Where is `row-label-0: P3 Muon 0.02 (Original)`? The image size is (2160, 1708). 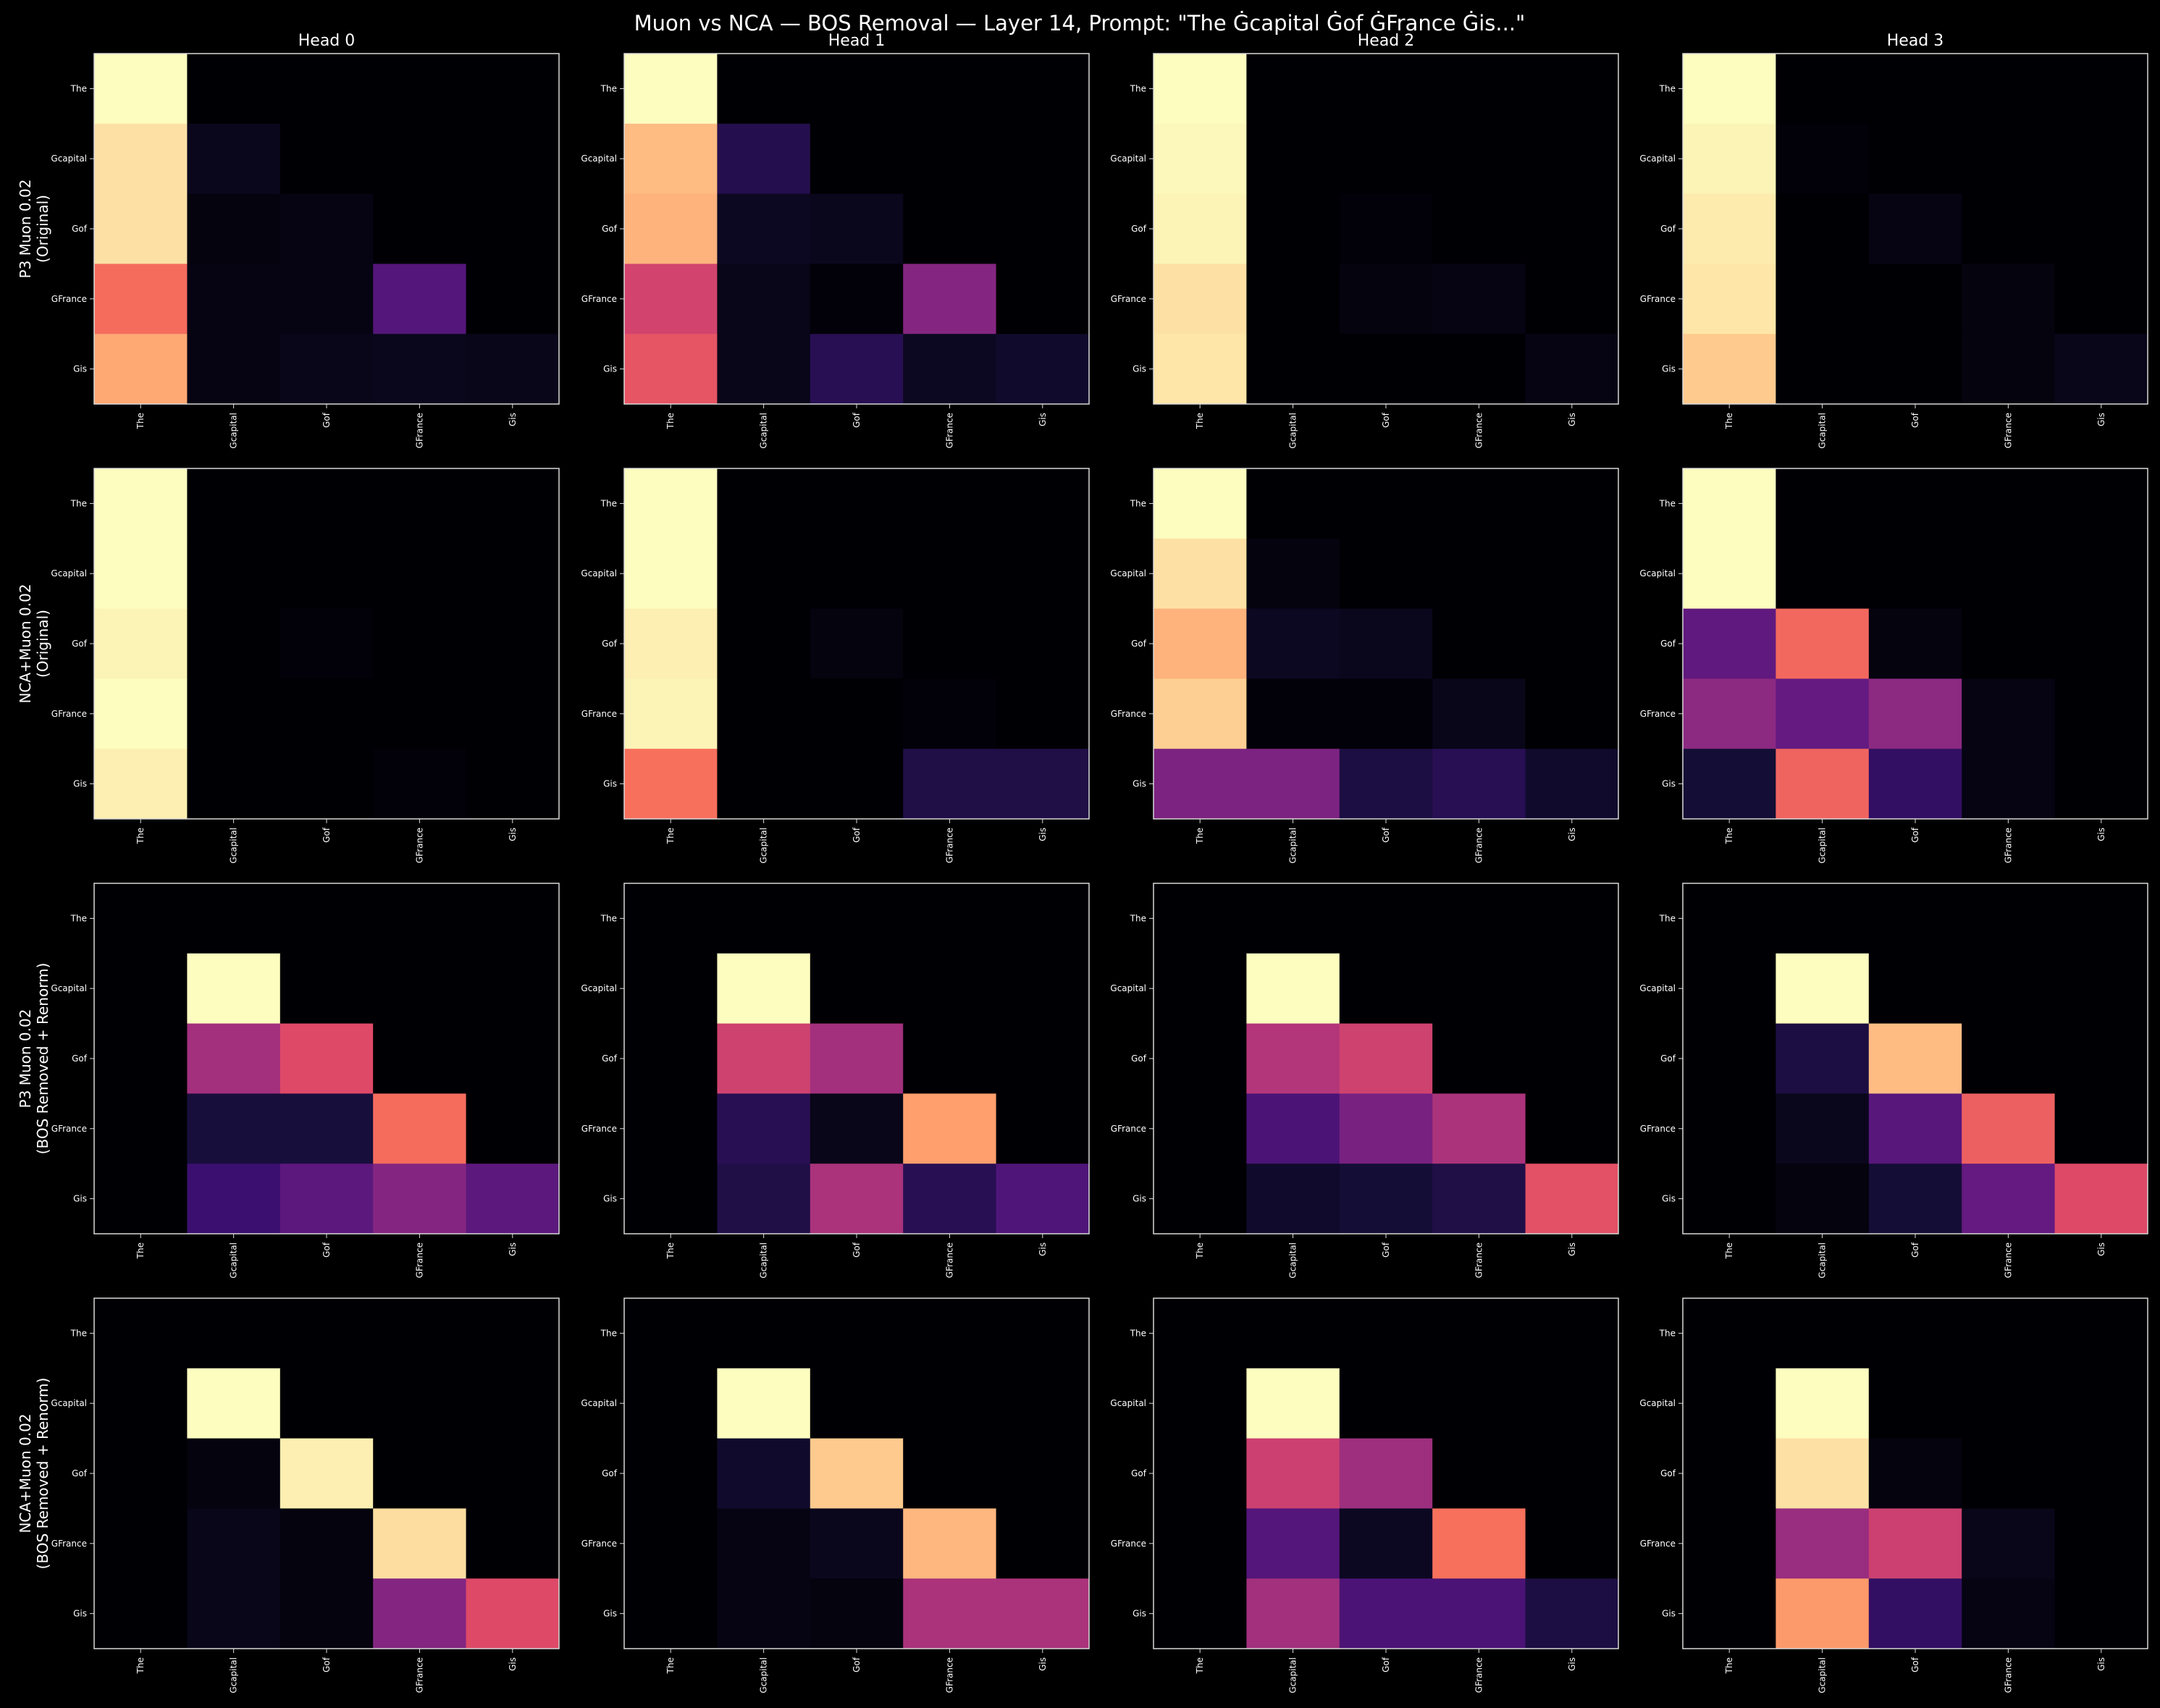 row-label-0: P3 Muon 0.02 (Original) is located at coordinates (34, 229).